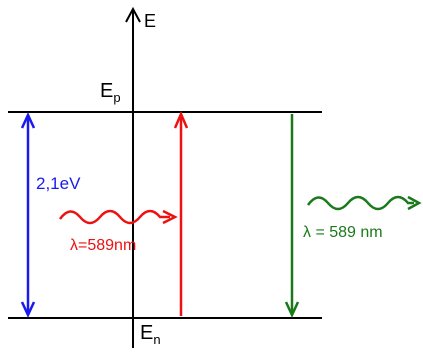 This screenshot has width=423, height=356. I want to click on lower-level-label-main: E, so click(146, 333).